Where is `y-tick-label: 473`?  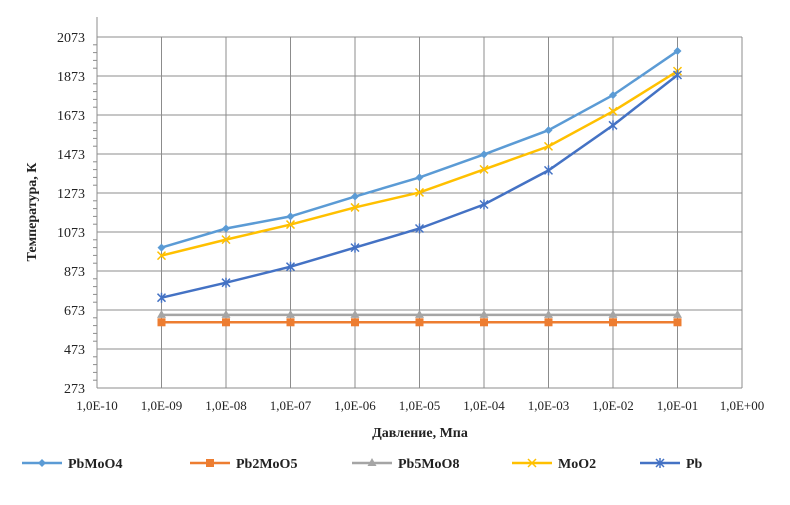 y-tick-label: 473 is located at coordinates (74, 350).